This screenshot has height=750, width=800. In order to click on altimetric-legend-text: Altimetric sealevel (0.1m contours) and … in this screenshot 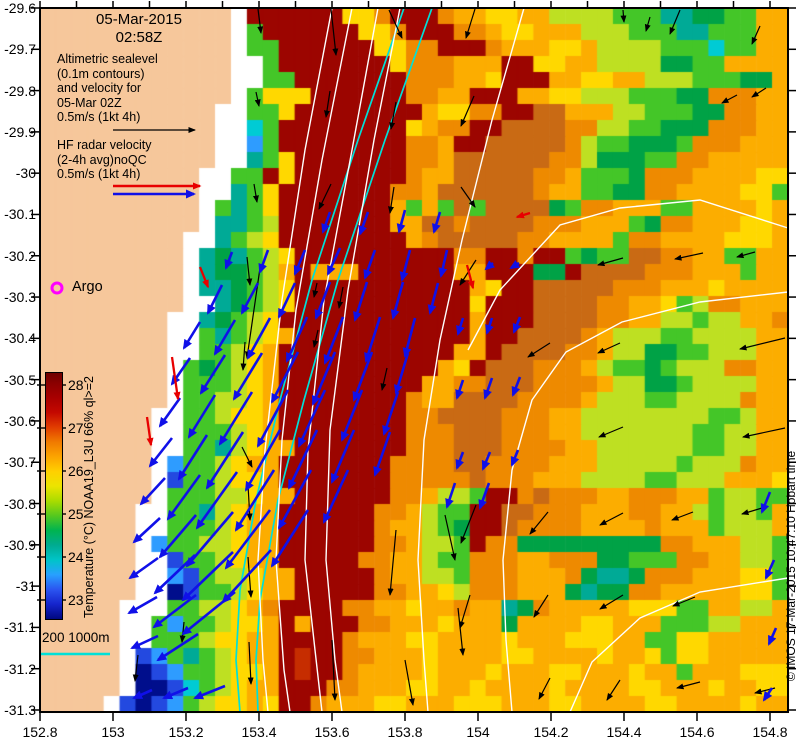, I will do `click(107, 88)`.